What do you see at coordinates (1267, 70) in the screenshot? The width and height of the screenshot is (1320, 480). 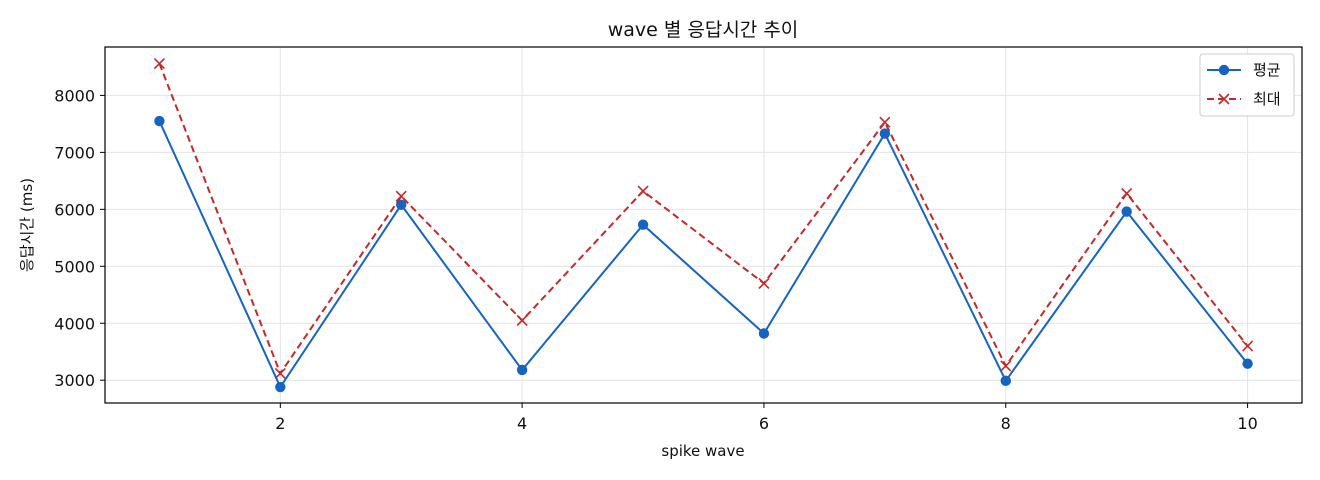 I see `legend-label: 평균` at bounding box center [1267, 70].